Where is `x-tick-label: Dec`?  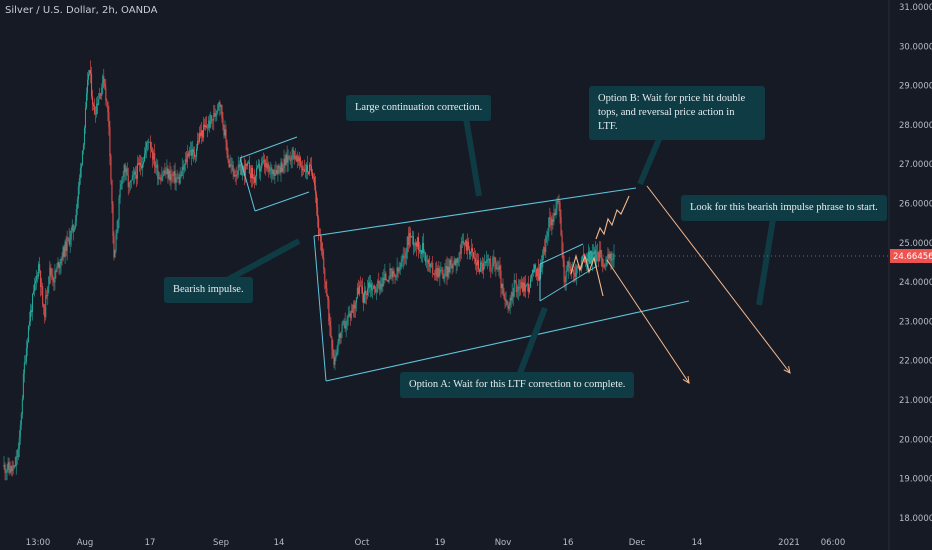
x-tick-label: Dec is located at coordinates (637, 543).